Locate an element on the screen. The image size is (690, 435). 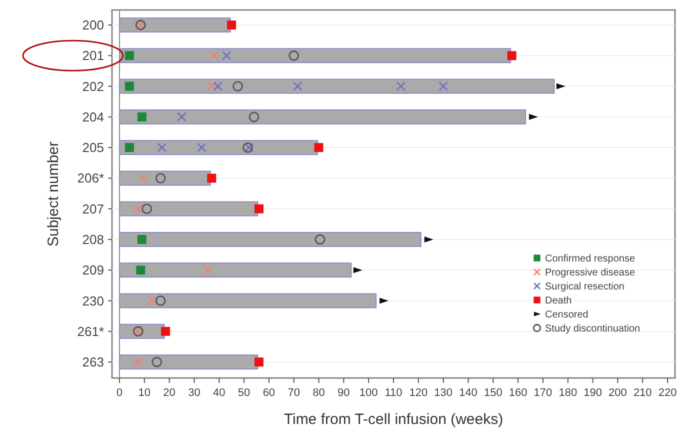
x-tick-label: 110 is located at coordinates (393, 393).